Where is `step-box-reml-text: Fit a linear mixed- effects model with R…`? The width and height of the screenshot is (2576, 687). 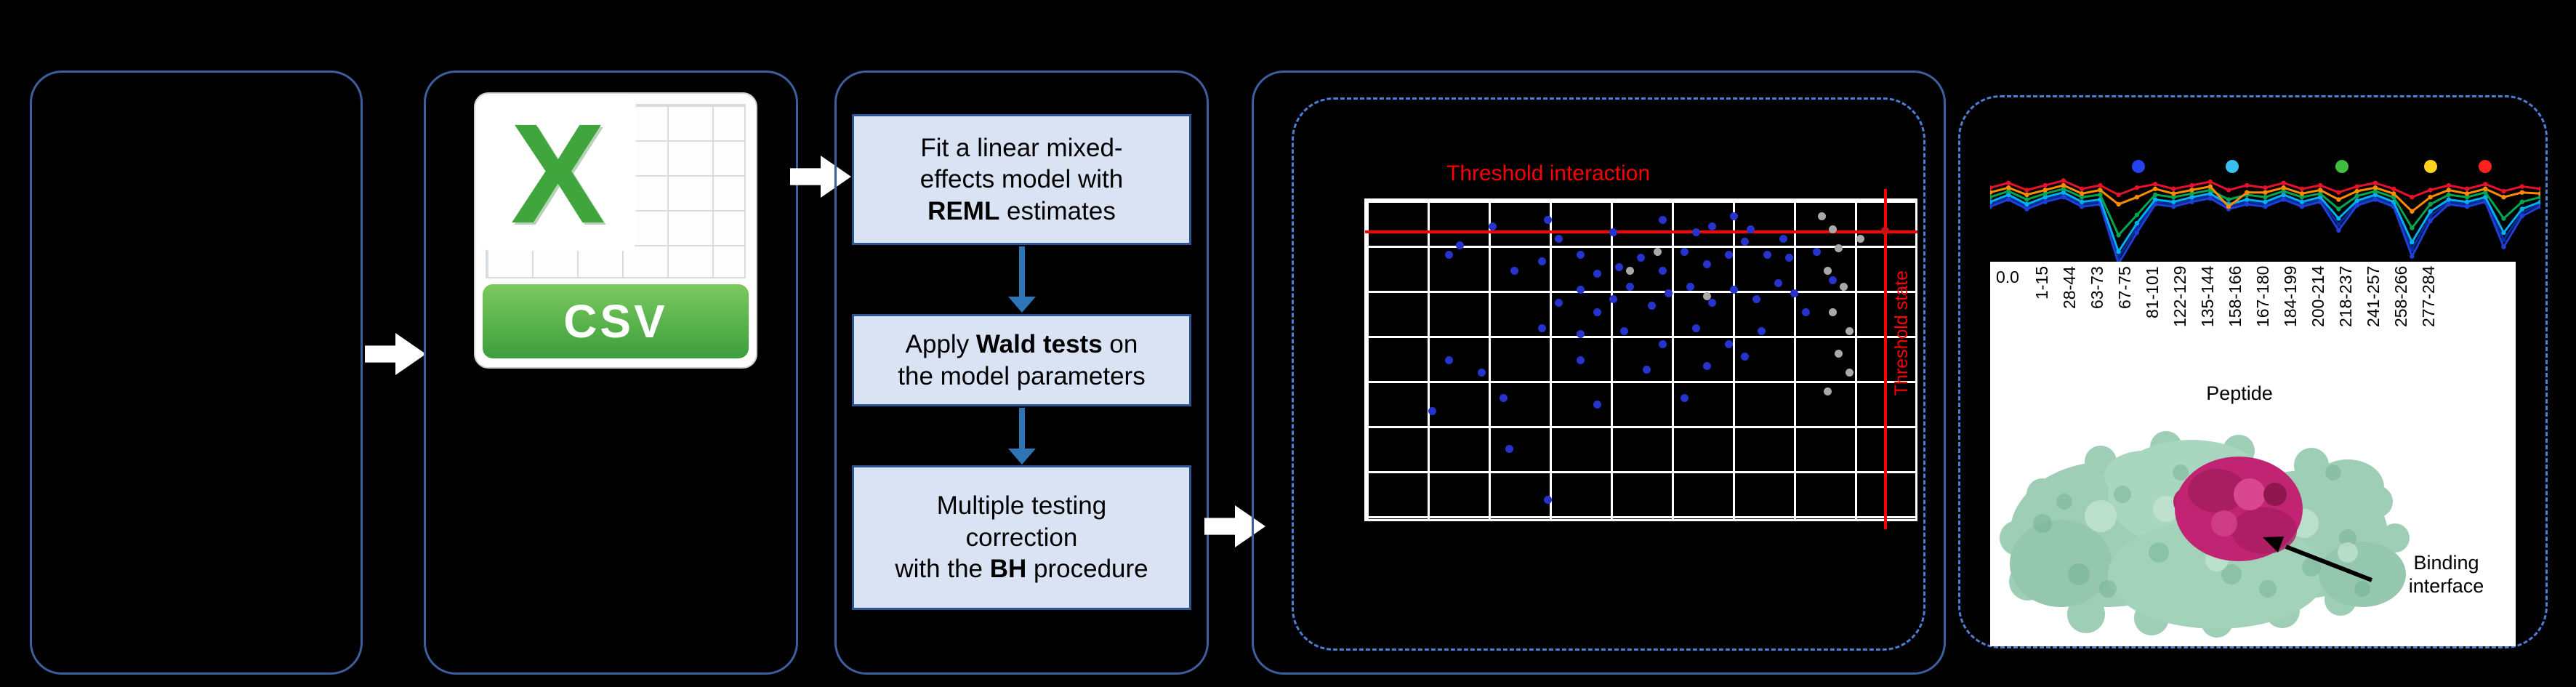
step-box-reml-text: Fit a linear mixed- effects model with R… is located at coordinates (1021, 179).